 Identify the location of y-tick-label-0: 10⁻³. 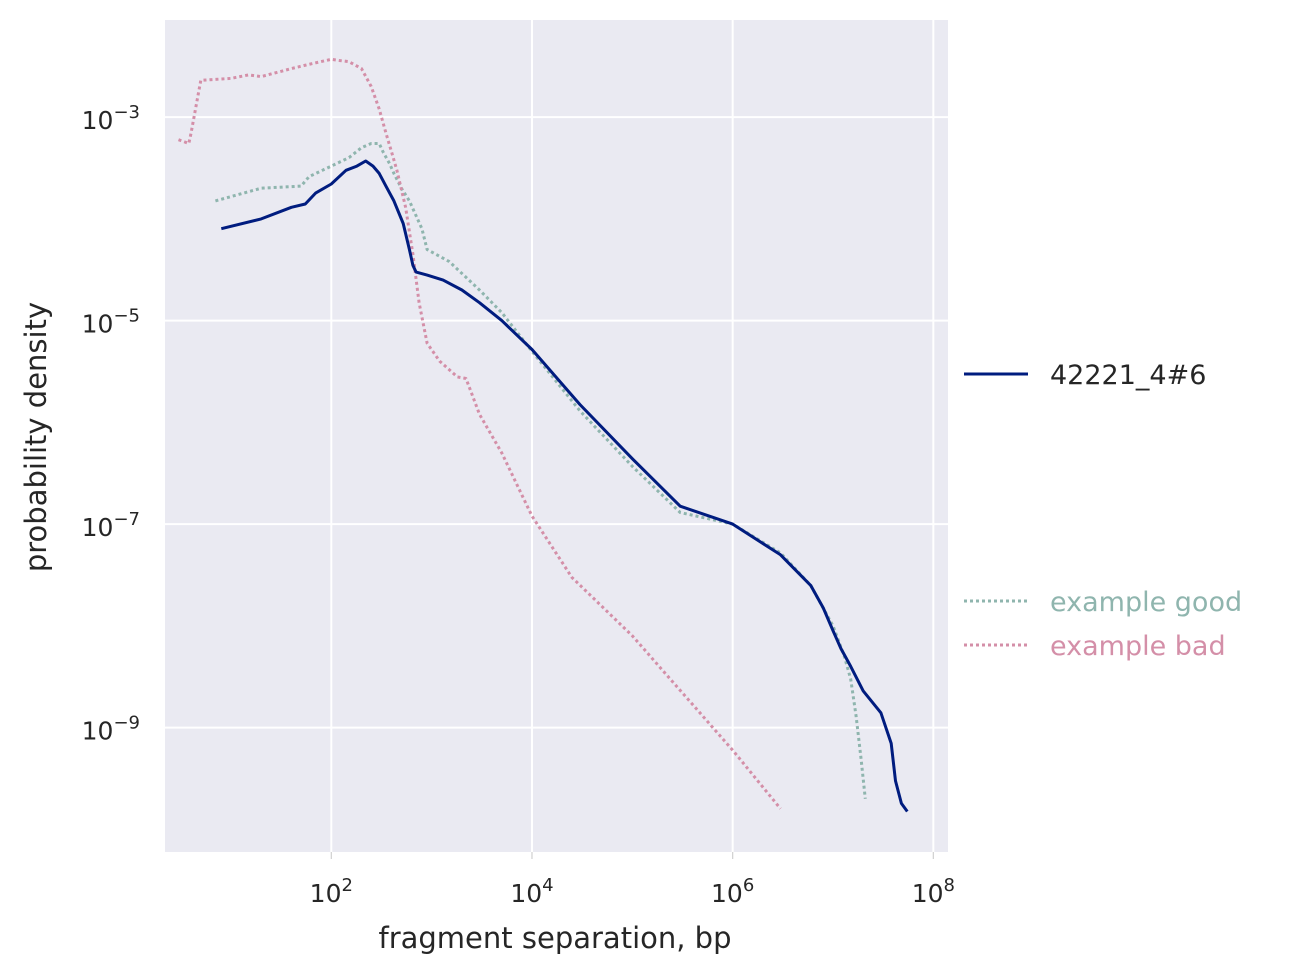
(111, 118).